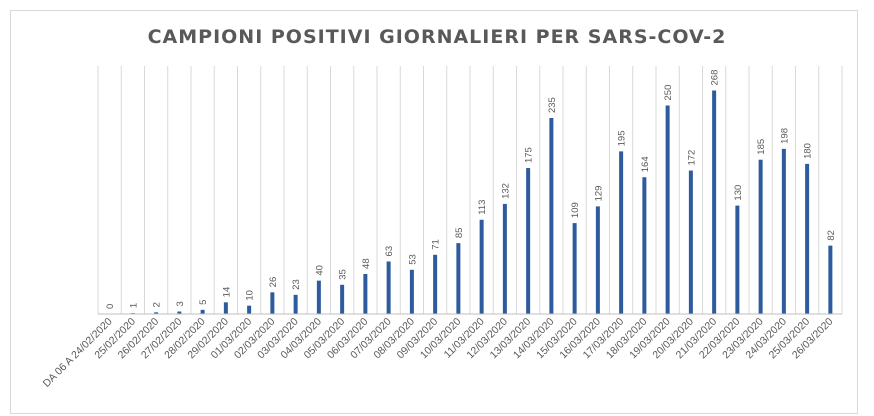  What do you see at coordinates (808, 151) in the screenshot?
I see `data-label: 180` at bounding box center [808, 151].